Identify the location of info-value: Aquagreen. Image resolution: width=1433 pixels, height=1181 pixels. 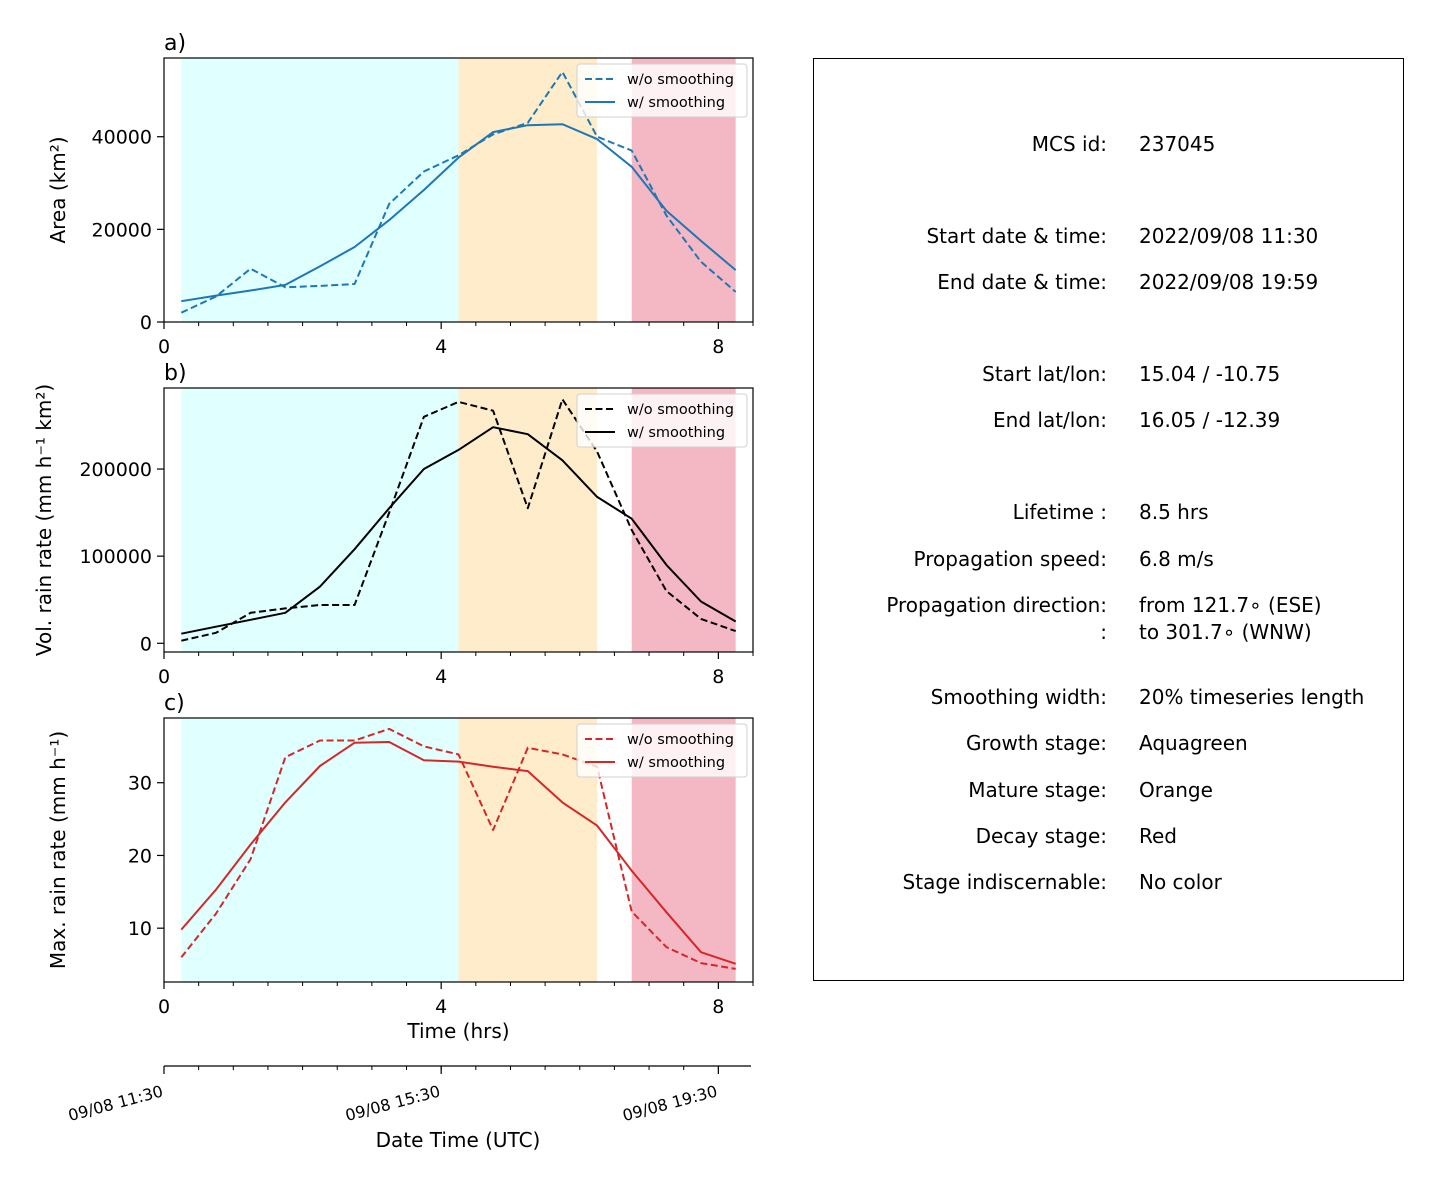
(1193, 743).